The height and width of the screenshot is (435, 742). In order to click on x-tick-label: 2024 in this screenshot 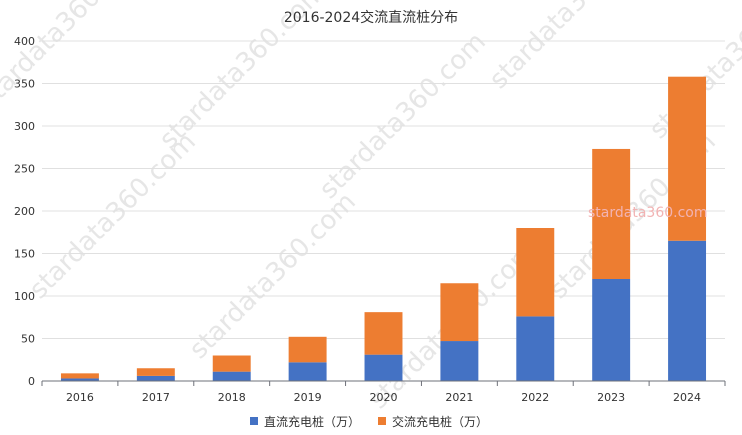, I will do `click(687, 397)`.